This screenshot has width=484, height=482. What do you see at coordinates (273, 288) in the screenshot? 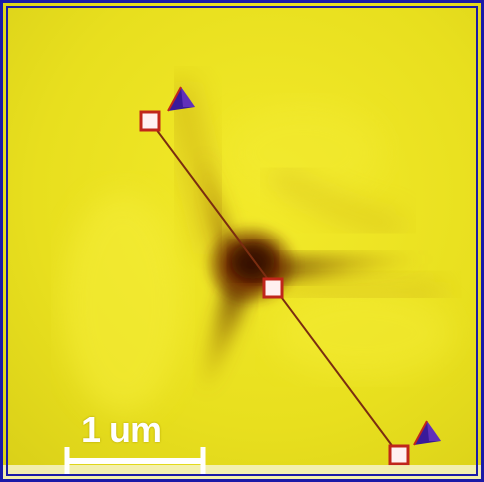
I see `center-marker` at bounding box center [273, 288].